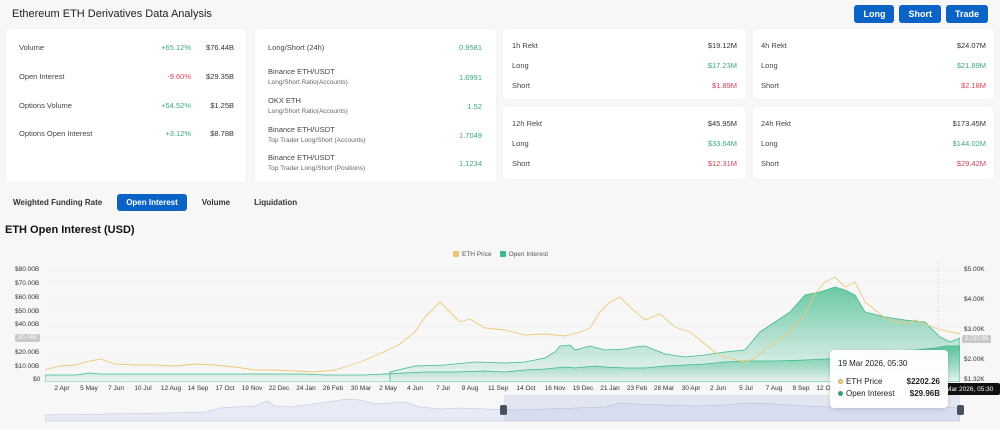 This screenshot has height=429, width=1000. Describe the element at coordinates (296, 47) in the screenshot. I see `ratio-label: Long/Short (24h)` at that location.